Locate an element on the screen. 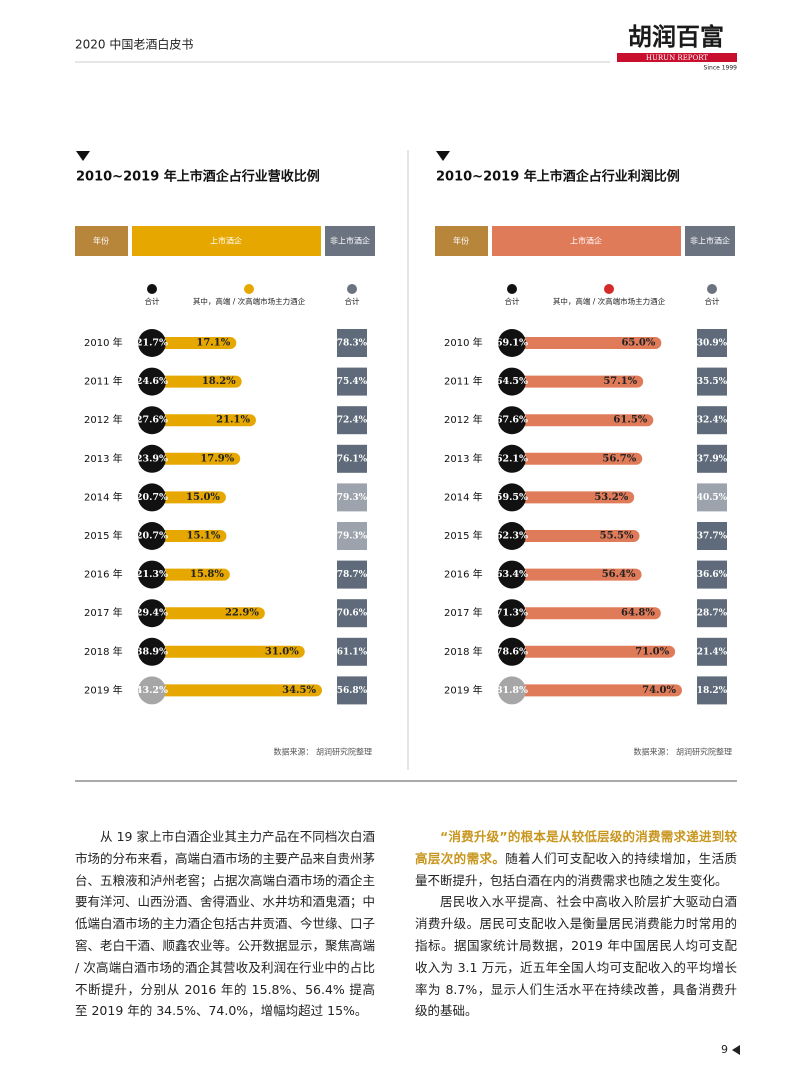 This screenshot has width=794, height=1073. bar-label: 53.2% is located at coordinates (611, 497).